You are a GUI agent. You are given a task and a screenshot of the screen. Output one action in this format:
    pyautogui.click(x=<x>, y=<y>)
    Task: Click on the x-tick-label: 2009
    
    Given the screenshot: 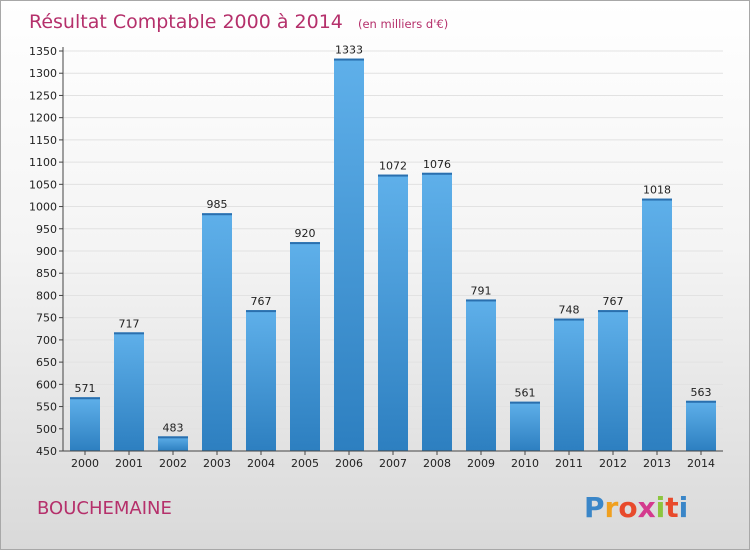 What is the action you would take?
    pyautogui.click(x=481, y=463)
    